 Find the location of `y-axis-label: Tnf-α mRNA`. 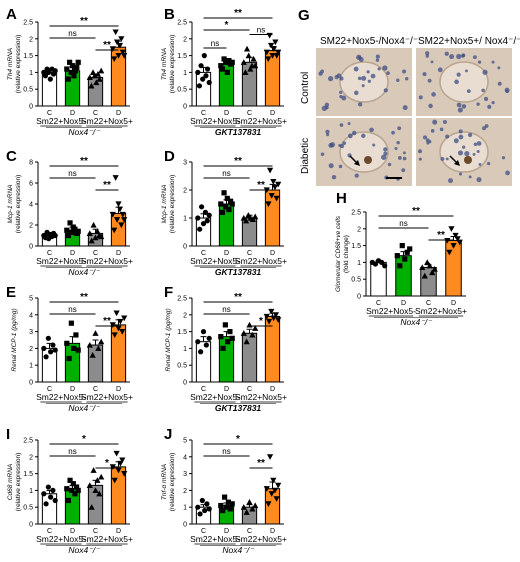

y-axis-label: Tnf-α mRNA is located at coordinates (164, 482).